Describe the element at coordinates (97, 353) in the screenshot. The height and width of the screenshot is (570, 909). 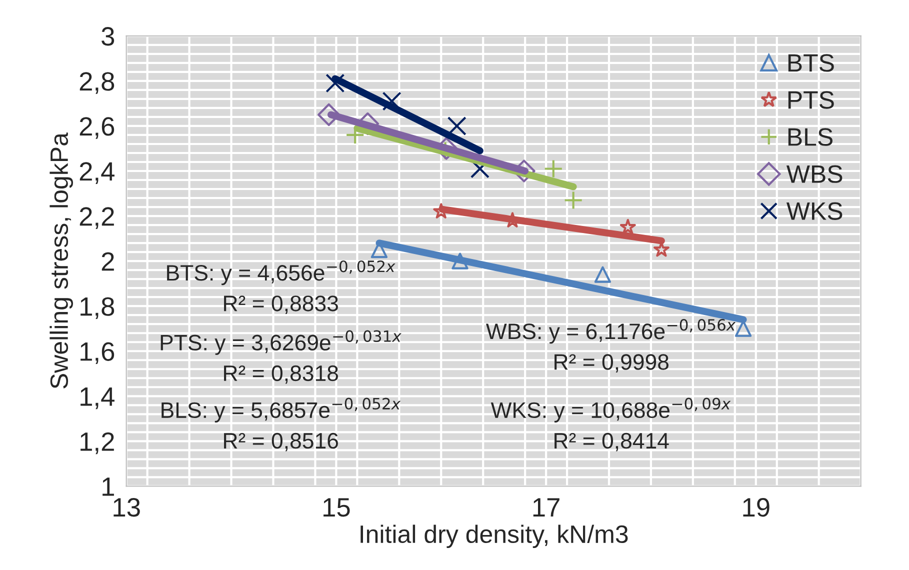
I see `y-tick-label: 1,6` at that location.